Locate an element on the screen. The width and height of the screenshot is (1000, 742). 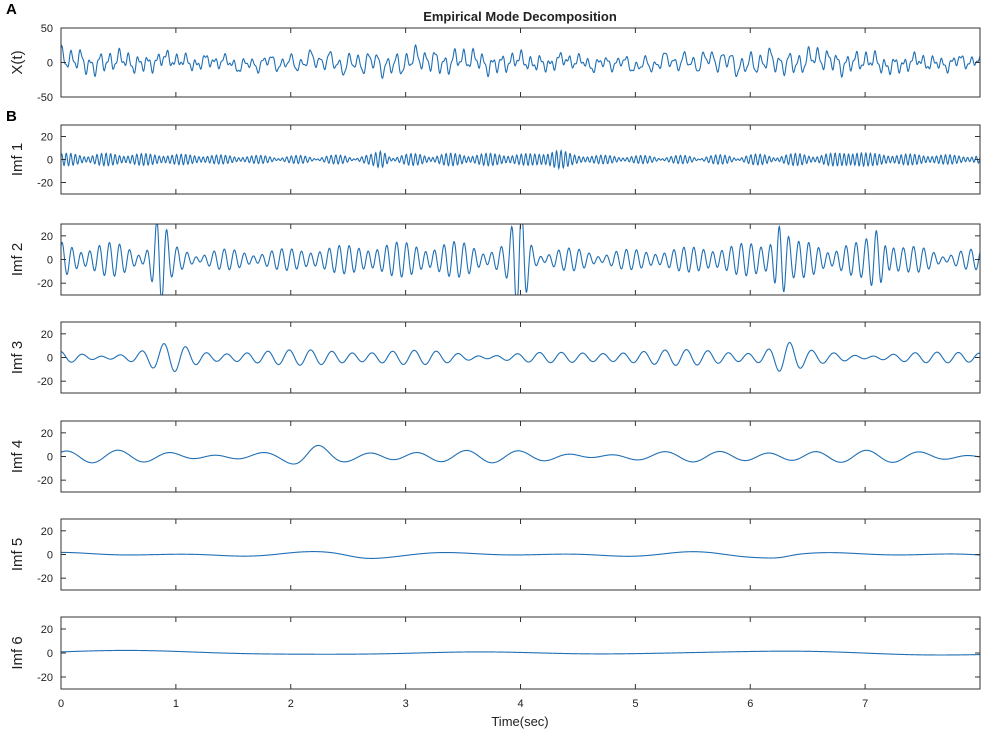
x-tick-label: 5 is located at coordinates (635, 704).